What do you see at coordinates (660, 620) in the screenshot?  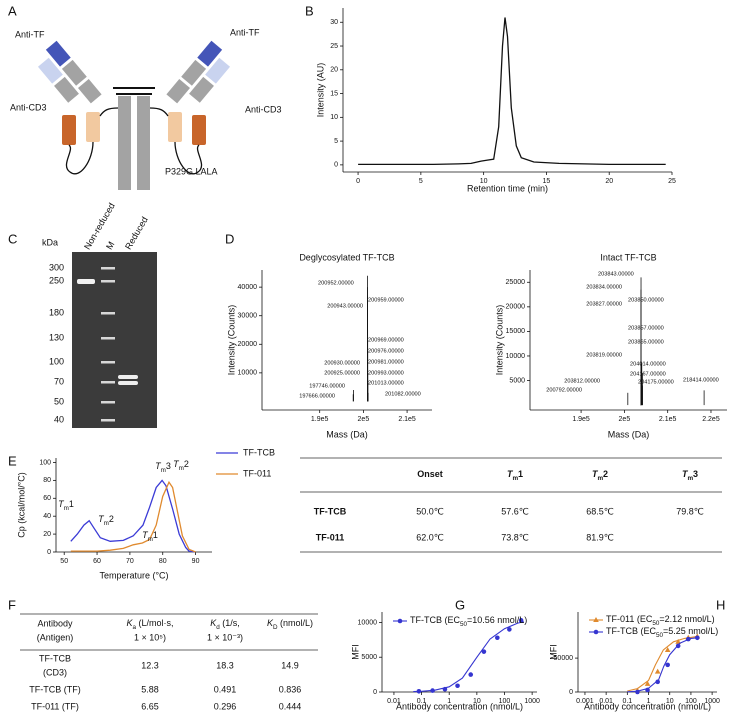 I see `rich-text: TF-011 (EC50=2.12 nmol/L)` at bounding box center [660, 620].